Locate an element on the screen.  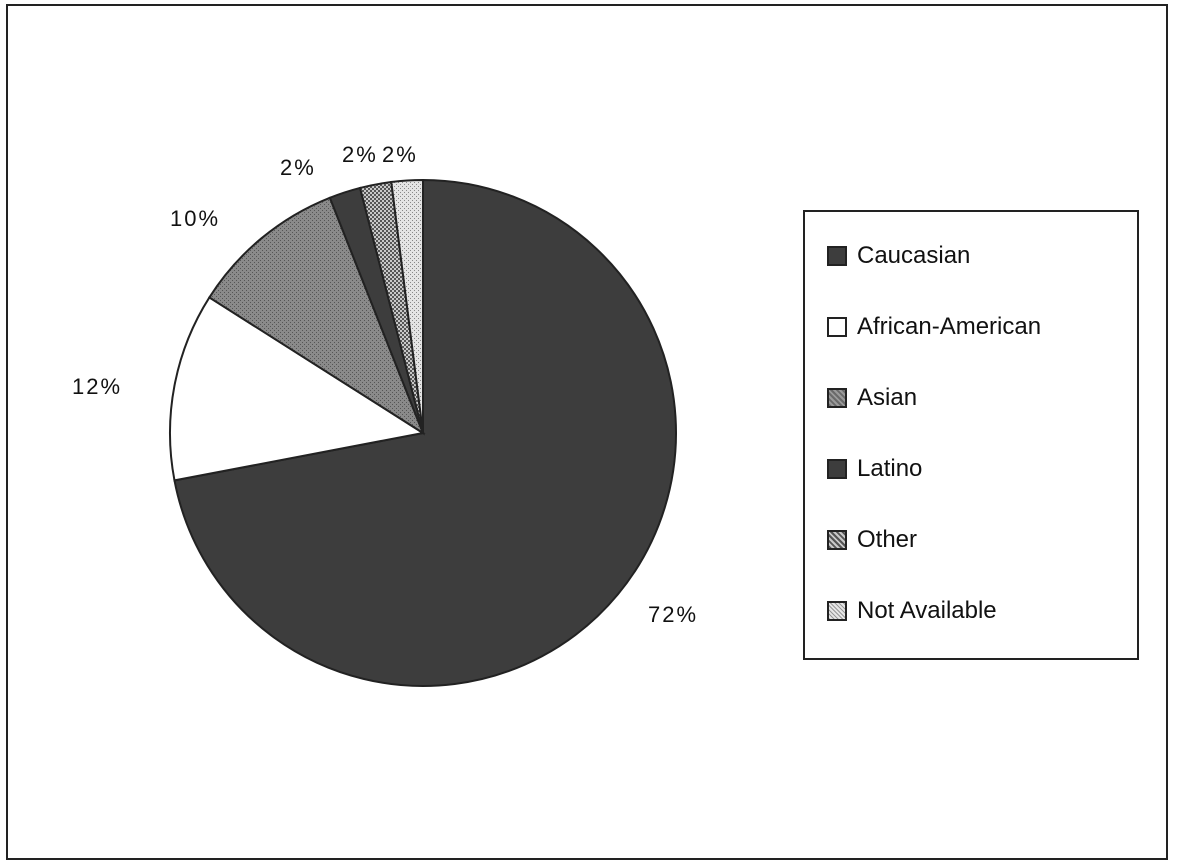
legend-item-not-available: Not Available is located at coordinates (912, 611).